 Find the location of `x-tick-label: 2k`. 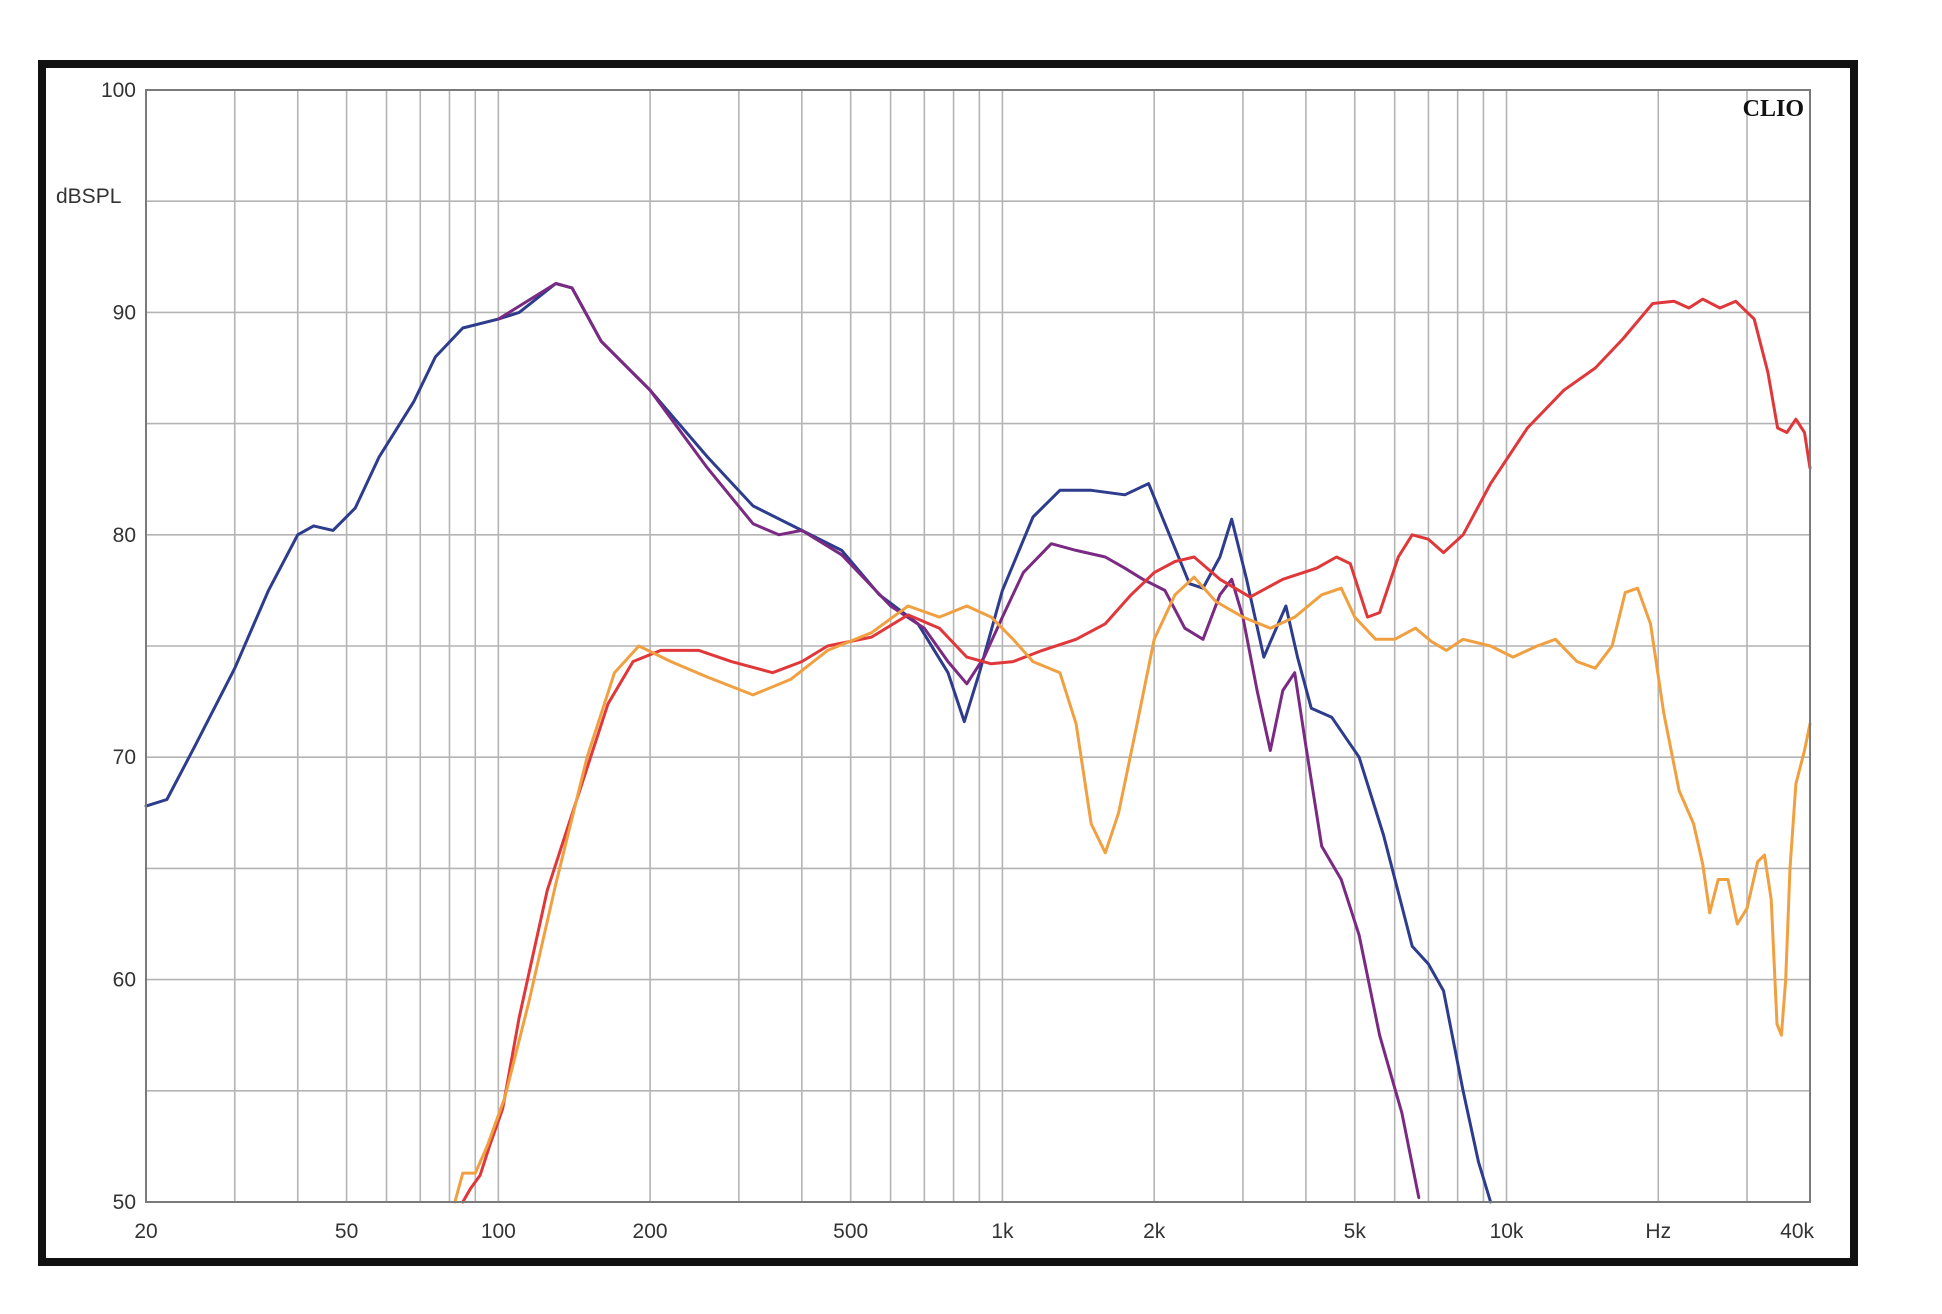

x-tick-label: 2k is located at coordinates (1154, 1231).